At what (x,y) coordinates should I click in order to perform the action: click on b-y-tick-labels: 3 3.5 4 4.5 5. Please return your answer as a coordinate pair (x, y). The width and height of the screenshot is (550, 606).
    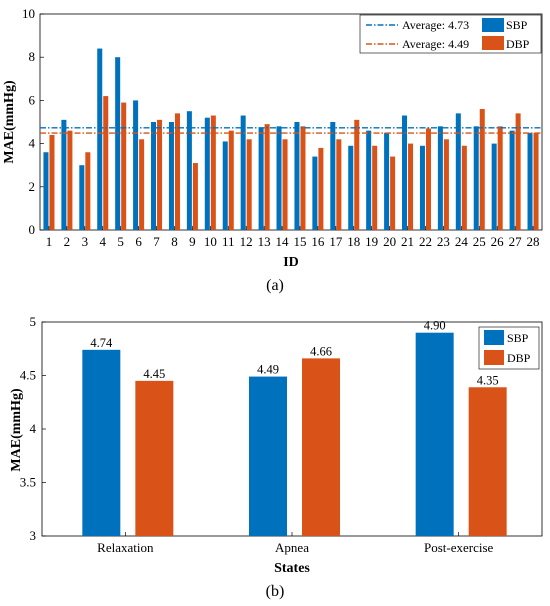
    Looking at the image, I should click on (28, 428).